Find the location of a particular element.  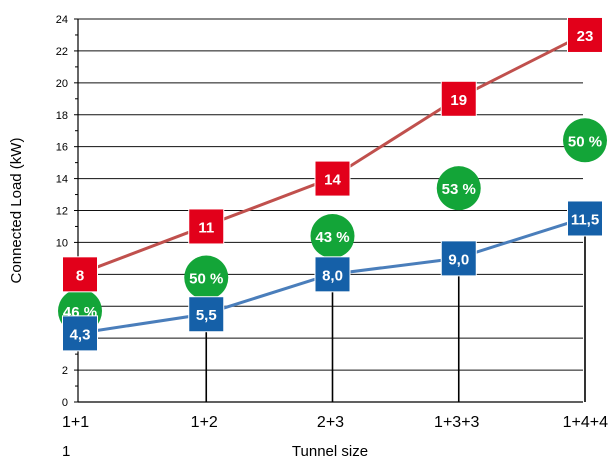

data-label: 5,5 is located at coordinates (206, 315).